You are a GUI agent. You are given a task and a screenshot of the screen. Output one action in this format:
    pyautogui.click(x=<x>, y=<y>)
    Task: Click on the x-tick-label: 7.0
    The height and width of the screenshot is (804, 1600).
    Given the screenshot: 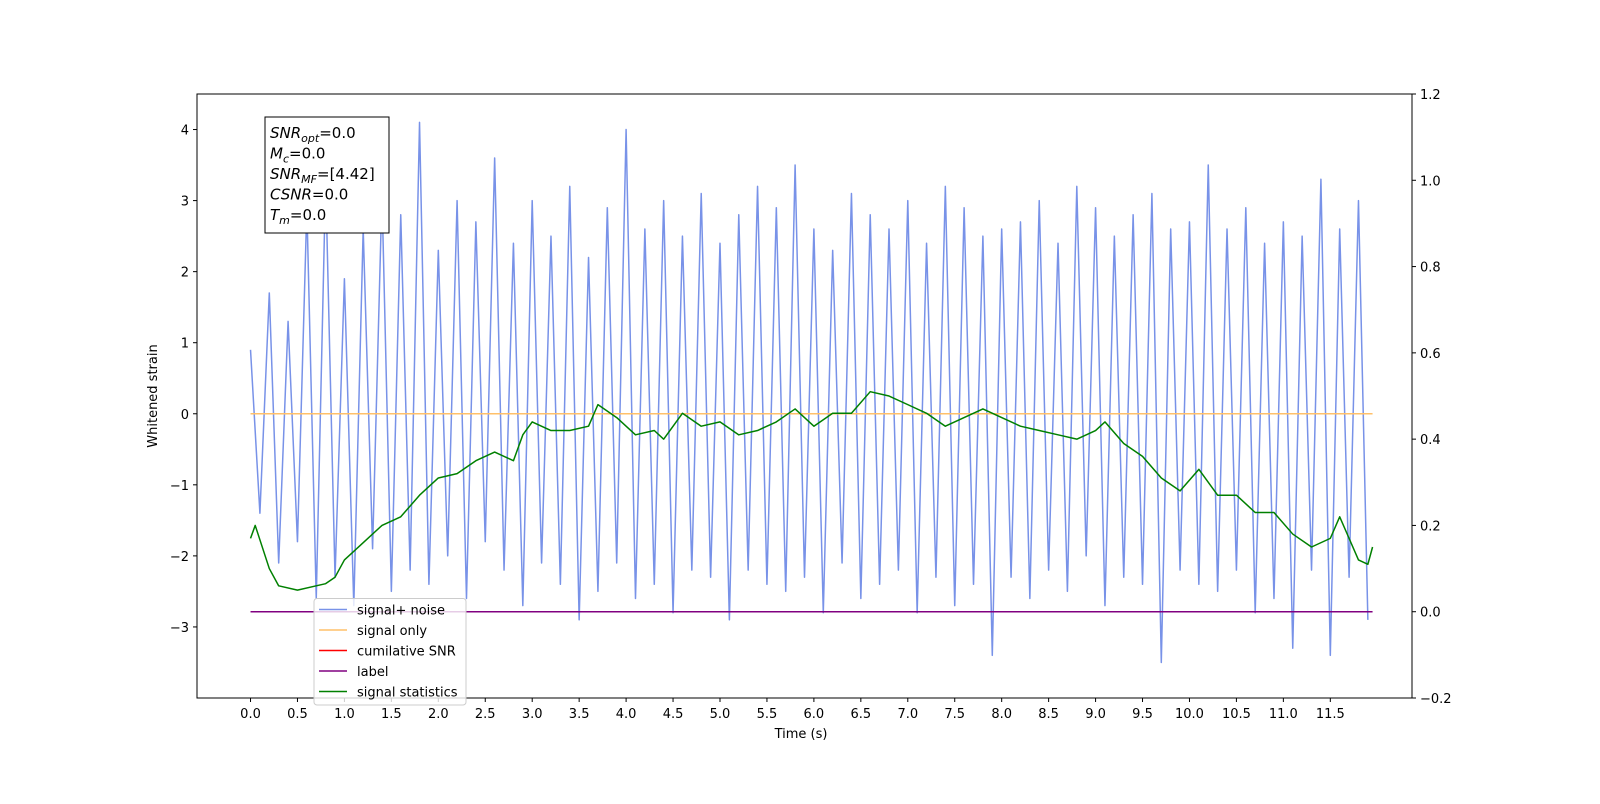 What is the action you would take?
    pyautogui.click(x=907, y=714)
    